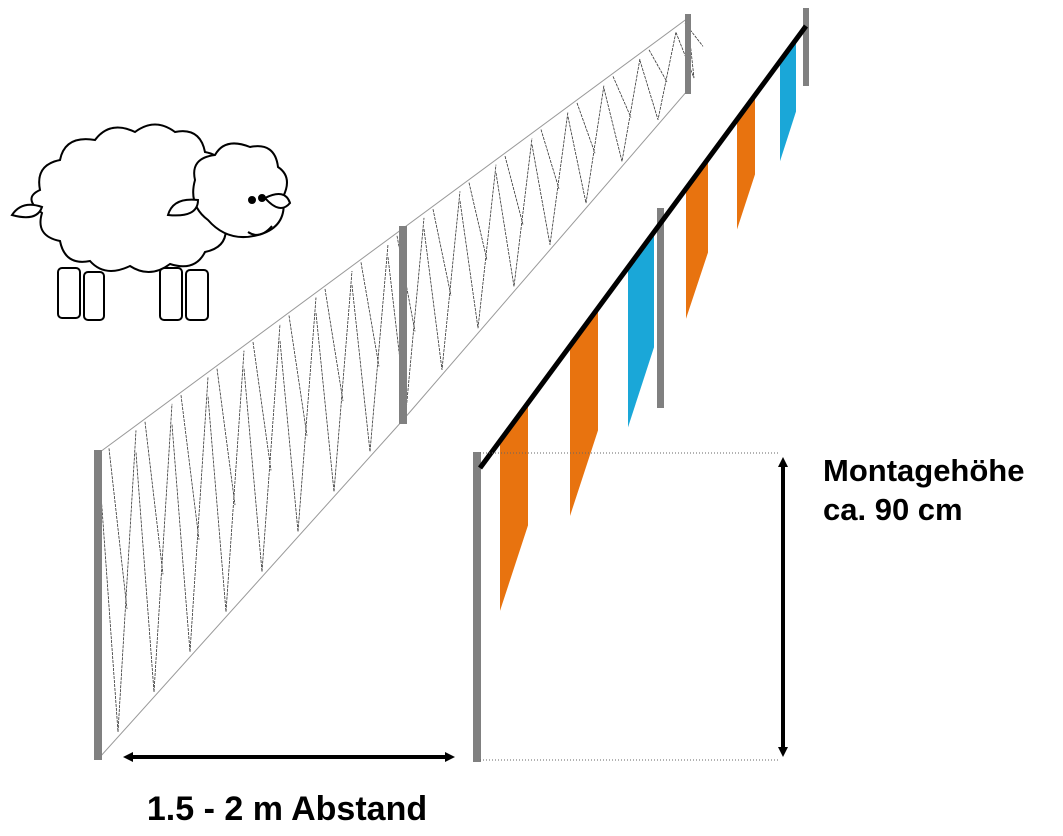  What do you see at coordinates (151, 222) in the screenshot?
I see `sheep` at bounding box center [151, 222].